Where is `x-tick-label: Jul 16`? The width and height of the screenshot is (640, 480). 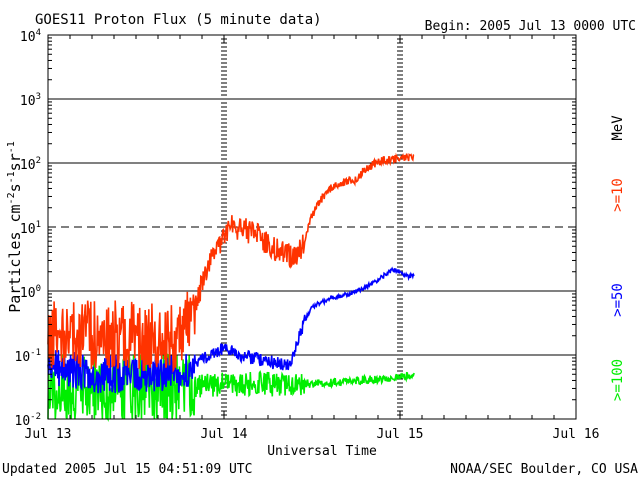
x-tick-label: Jul 16 is located at coordinates (576, 434).